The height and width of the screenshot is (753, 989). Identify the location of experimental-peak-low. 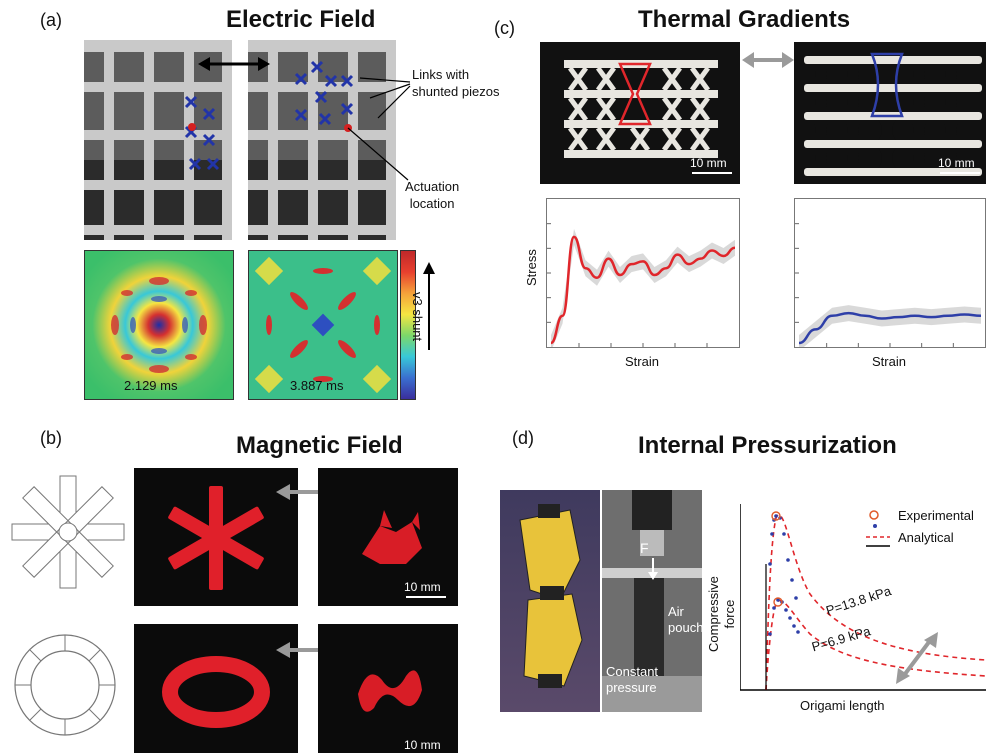
(778, 602).